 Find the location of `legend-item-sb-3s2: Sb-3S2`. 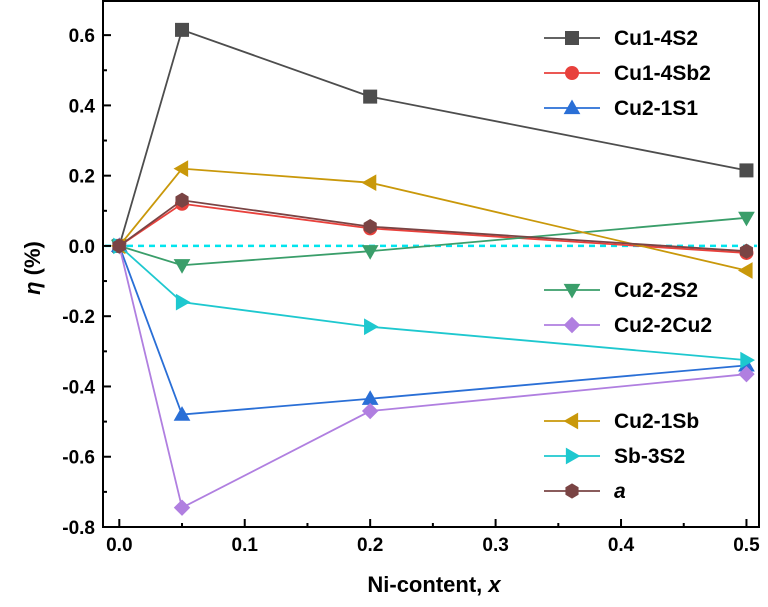

legend-item-sb-3s2: Sb-3S2 is located at coordinates (614, 456).